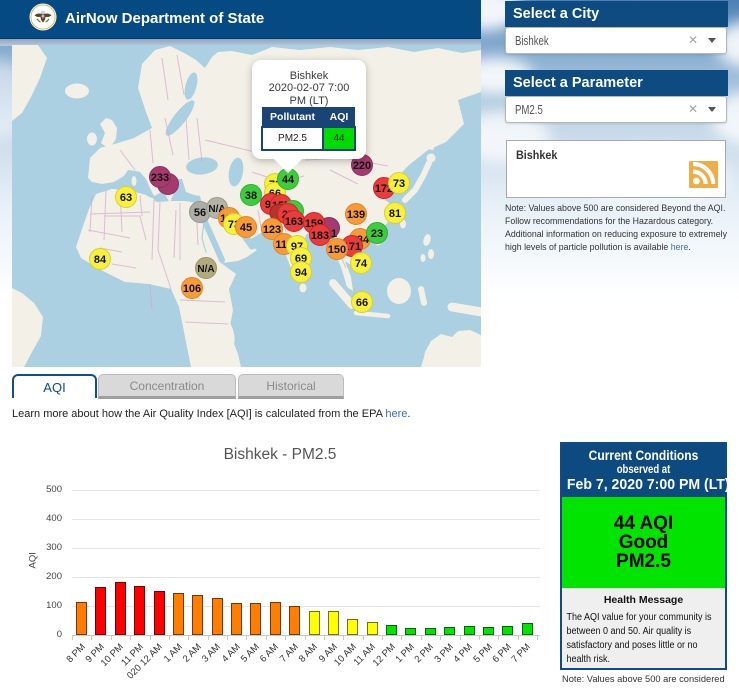  What do you see at coordinates (399, 184) in the screenshot?
I see `svg-text: 73` at bounding box center [399, 184].